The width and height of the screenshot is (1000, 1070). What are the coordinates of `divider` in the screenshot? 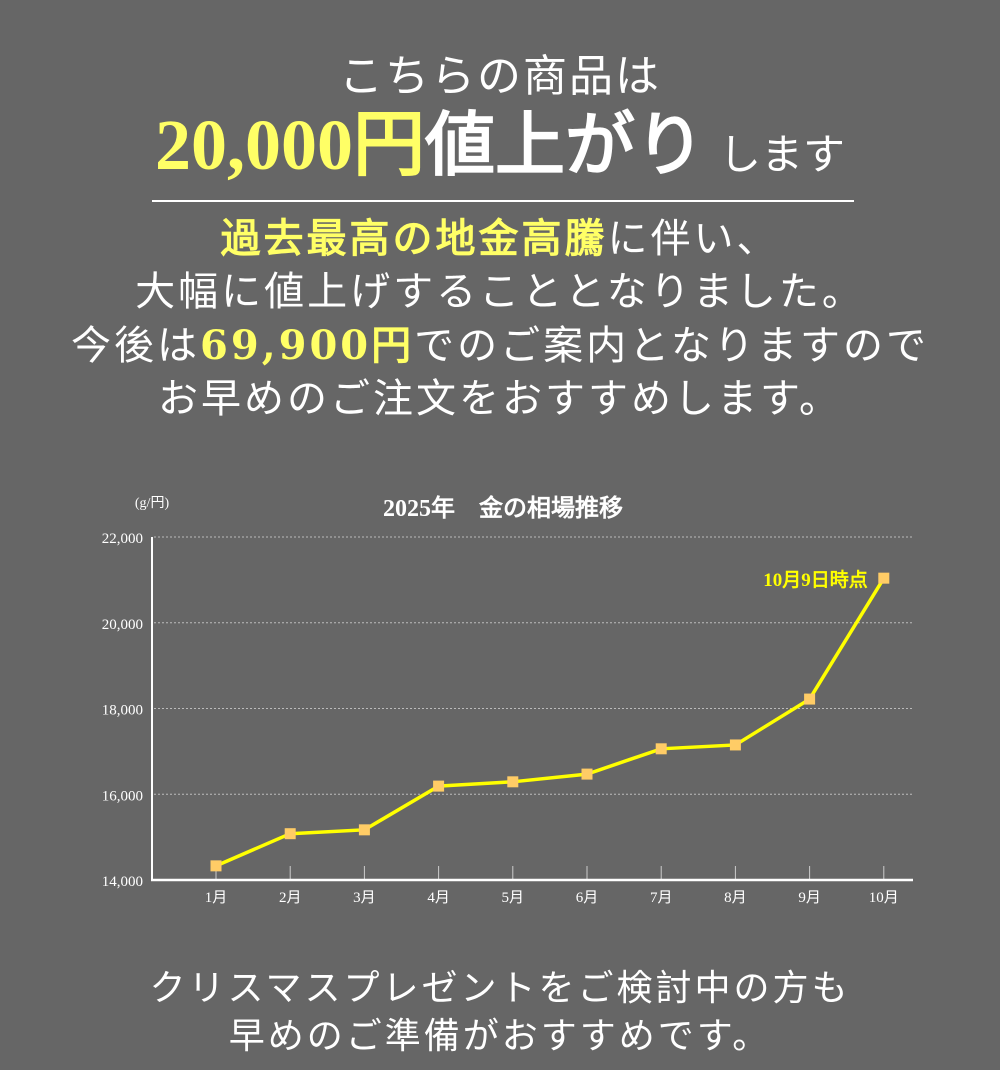 It's located at (503, 201).